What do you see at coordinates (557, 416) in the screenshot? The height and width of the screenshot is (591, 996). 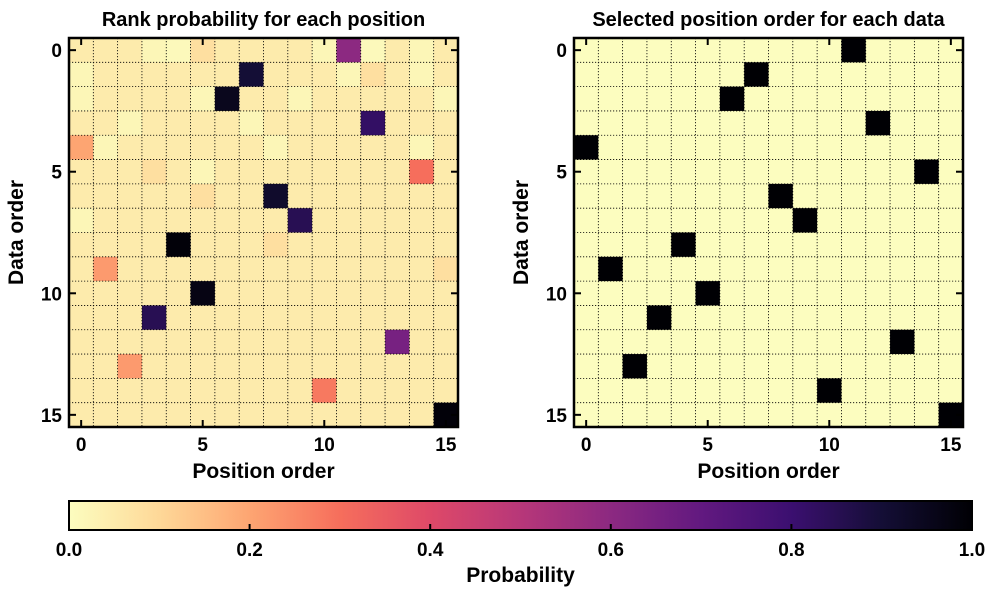 I see `y-tick-label: 15` at bounding box center [557, 416].